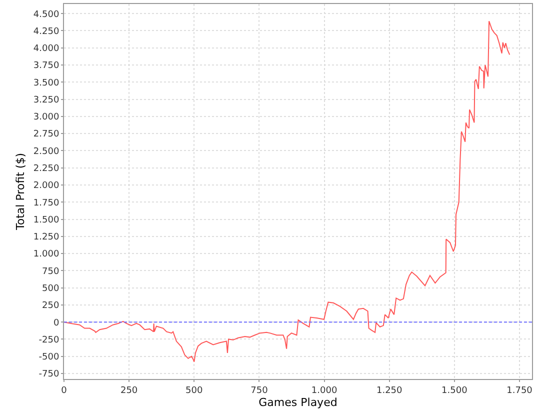 The image size is (540, 420). Describe the element at coordinates (129, 391) in the screenshot. I see `x-tick-label: 250` at that location.